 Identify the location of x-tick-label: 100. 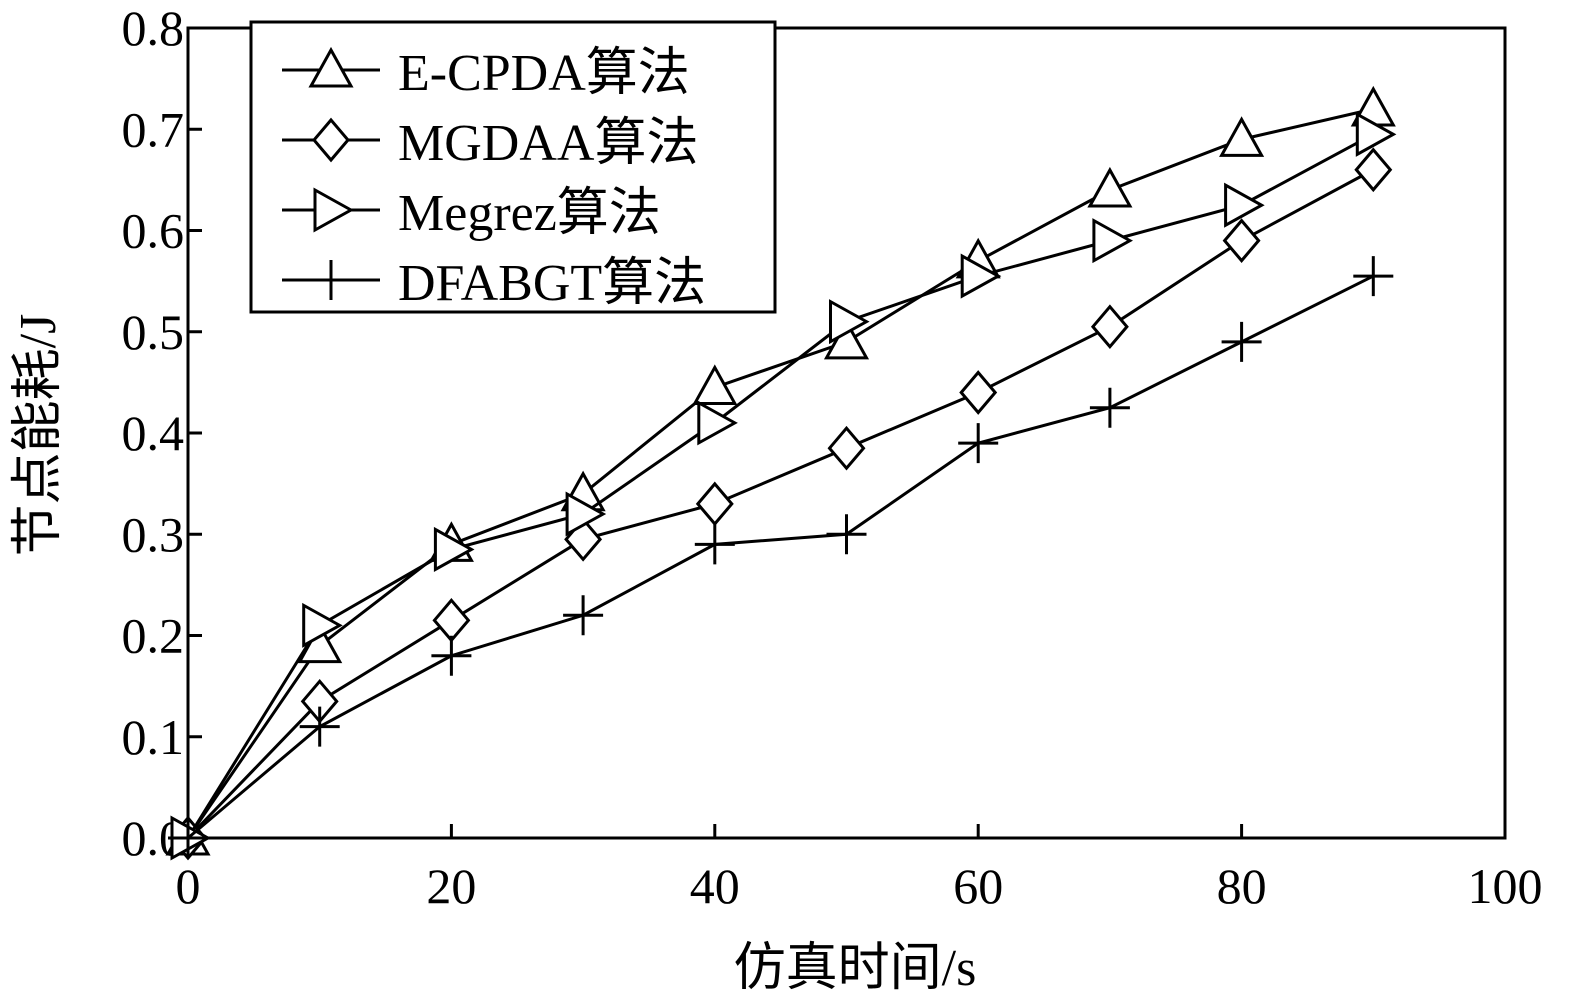
(1505, 886).